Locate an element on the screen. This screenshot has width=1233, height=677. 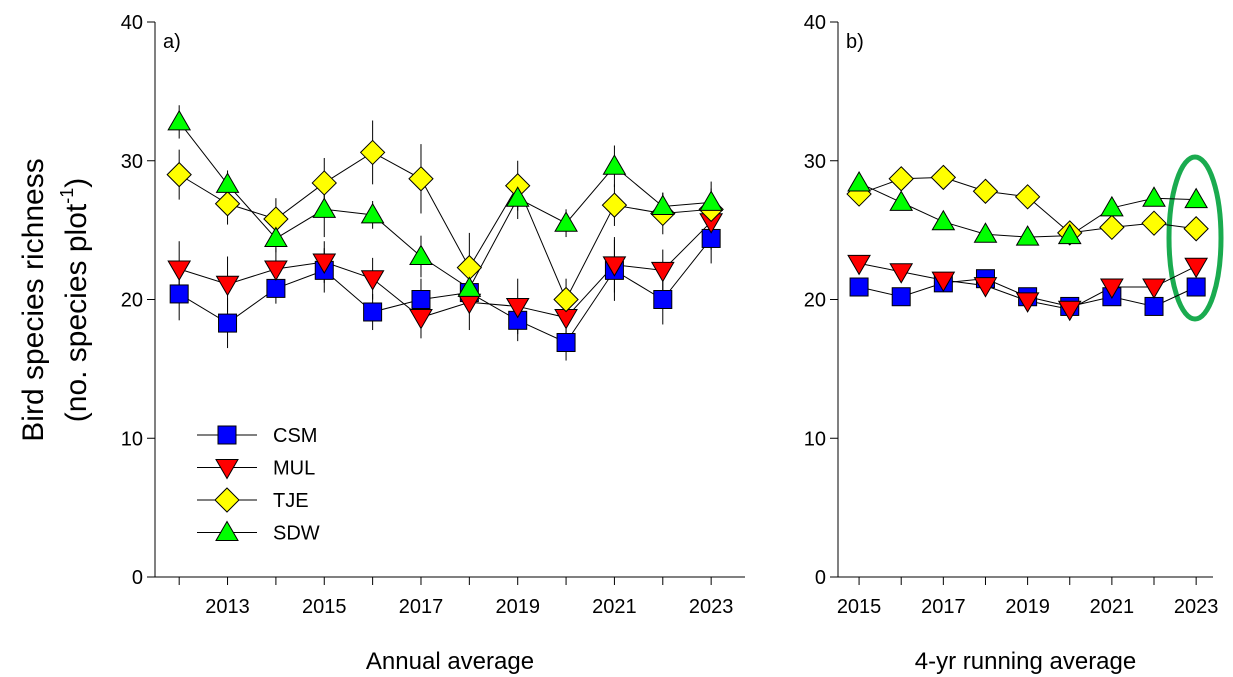
panel-label: a) is located at coordinates (172, 42).